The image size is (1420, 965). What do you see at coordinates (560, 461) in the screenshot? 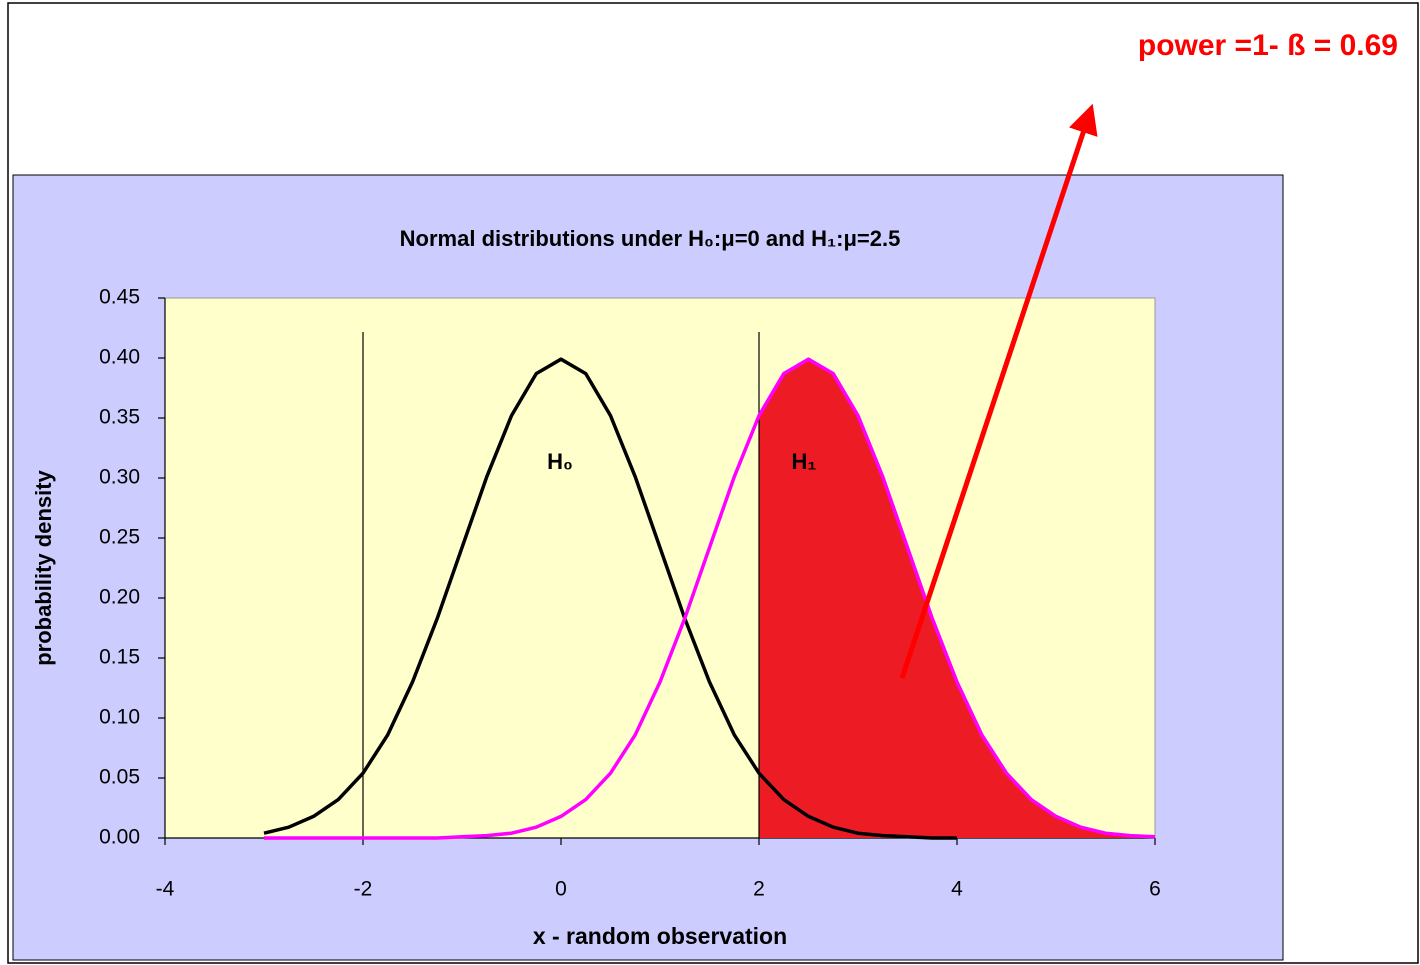
I see `h0-label: H₀` at bounding box center [560, 461].